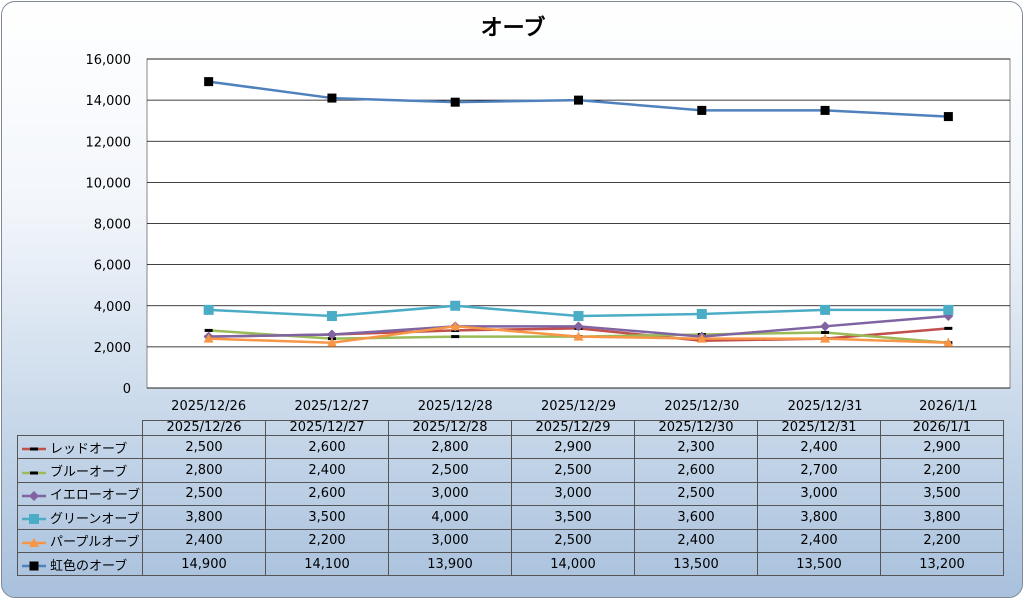 The height and width of the screenshot is (599, 1024). Describe the element at coordinates (95, 496) in the screenshot. I see `series-name: イエローオーブ` at that location.